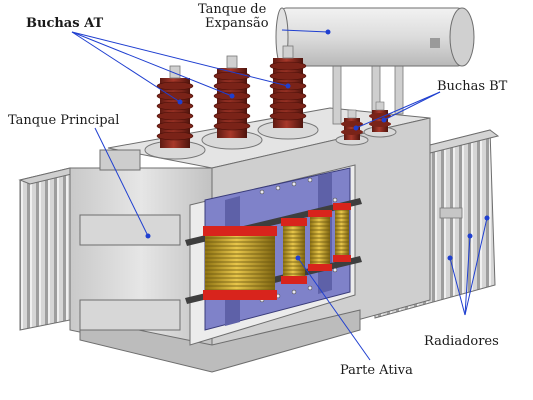  I want to click on label-buchas-bt: Buchas BT, so click(472, 86).